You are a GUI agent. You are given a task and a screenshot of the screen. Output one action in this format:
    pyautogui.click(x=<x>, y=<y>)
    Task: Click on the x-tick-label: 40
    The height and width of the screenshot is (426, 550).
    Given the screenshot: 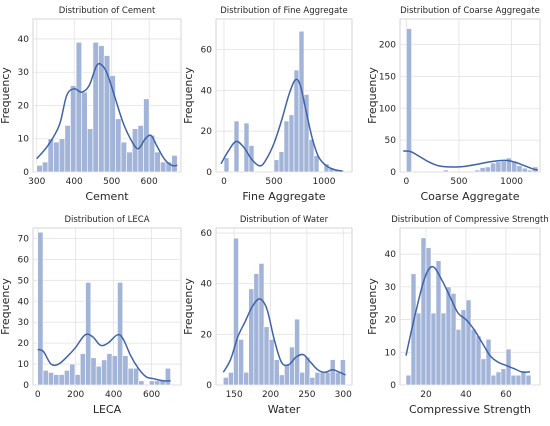 What is the action you would take?
    pyautogui.click(x=466, y=395)
    